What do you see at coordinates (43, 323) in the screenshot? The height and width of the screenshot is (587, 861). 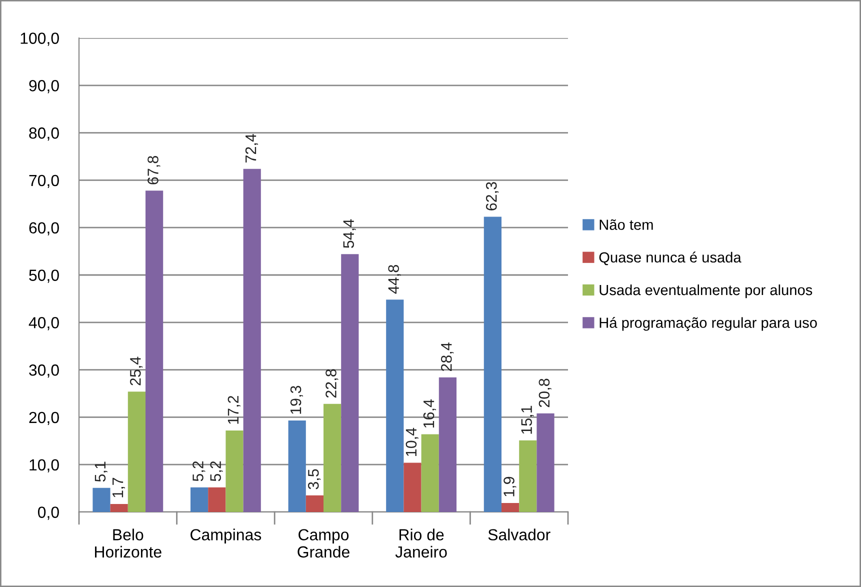 I see `y-tick-label: 40,0` at bounding box center [43, 323].